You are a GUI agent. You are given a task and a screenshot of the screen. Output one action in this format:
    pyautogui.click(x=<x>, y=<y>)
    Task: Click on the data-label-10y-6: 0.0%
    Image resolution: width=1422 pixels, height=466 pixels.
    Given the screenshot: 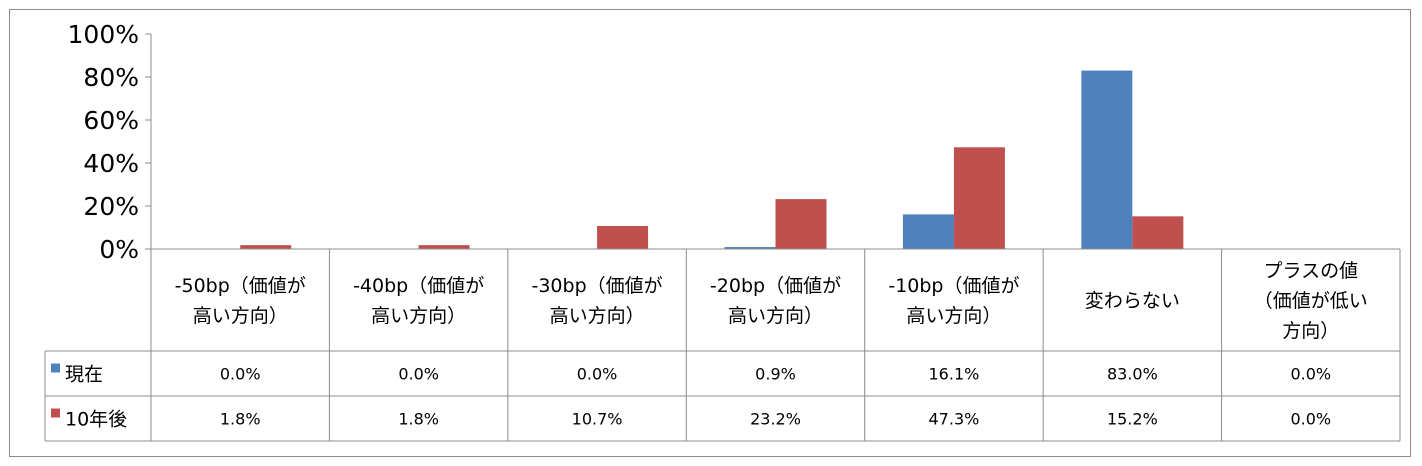 What is the action you would take?
    pyautogui.click(x=1310, y=419)
    